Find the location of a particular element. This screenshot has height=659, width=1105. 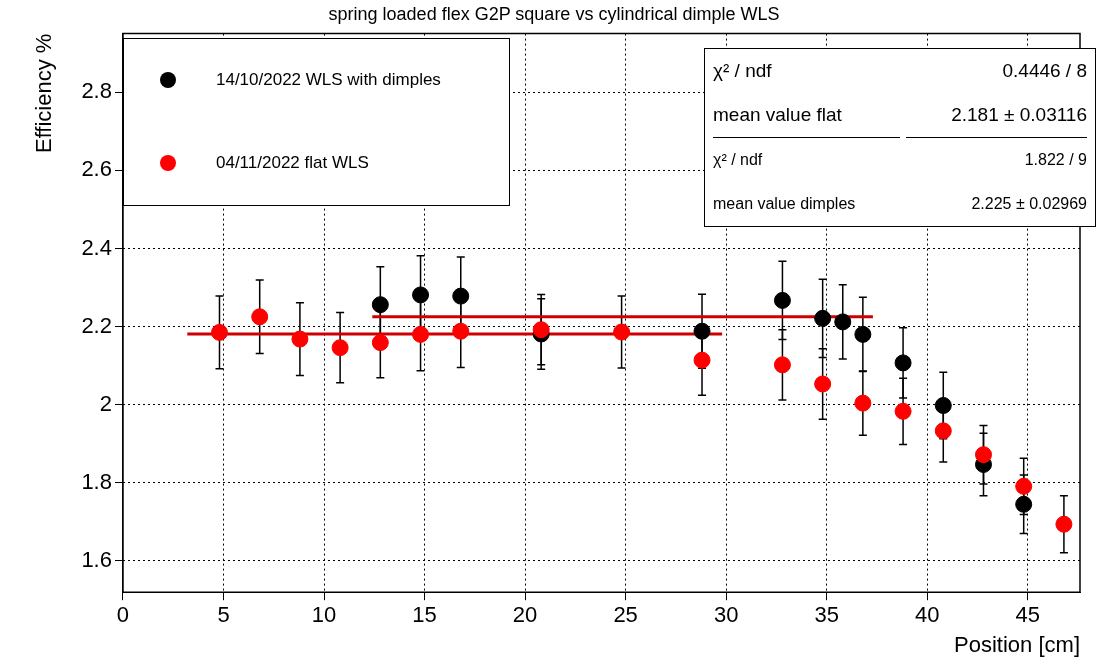

y-tick-label: 1.6 is located at coordinates (96, 560).